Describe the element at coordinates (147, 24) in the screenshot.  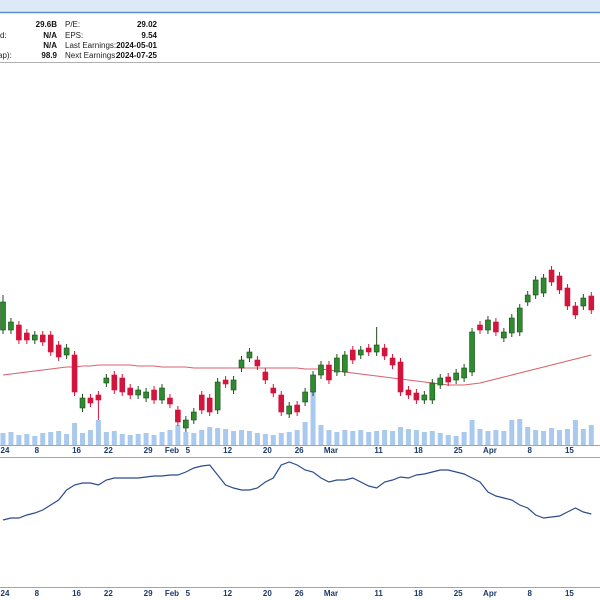
I see `header-value: 29.02` at that location.